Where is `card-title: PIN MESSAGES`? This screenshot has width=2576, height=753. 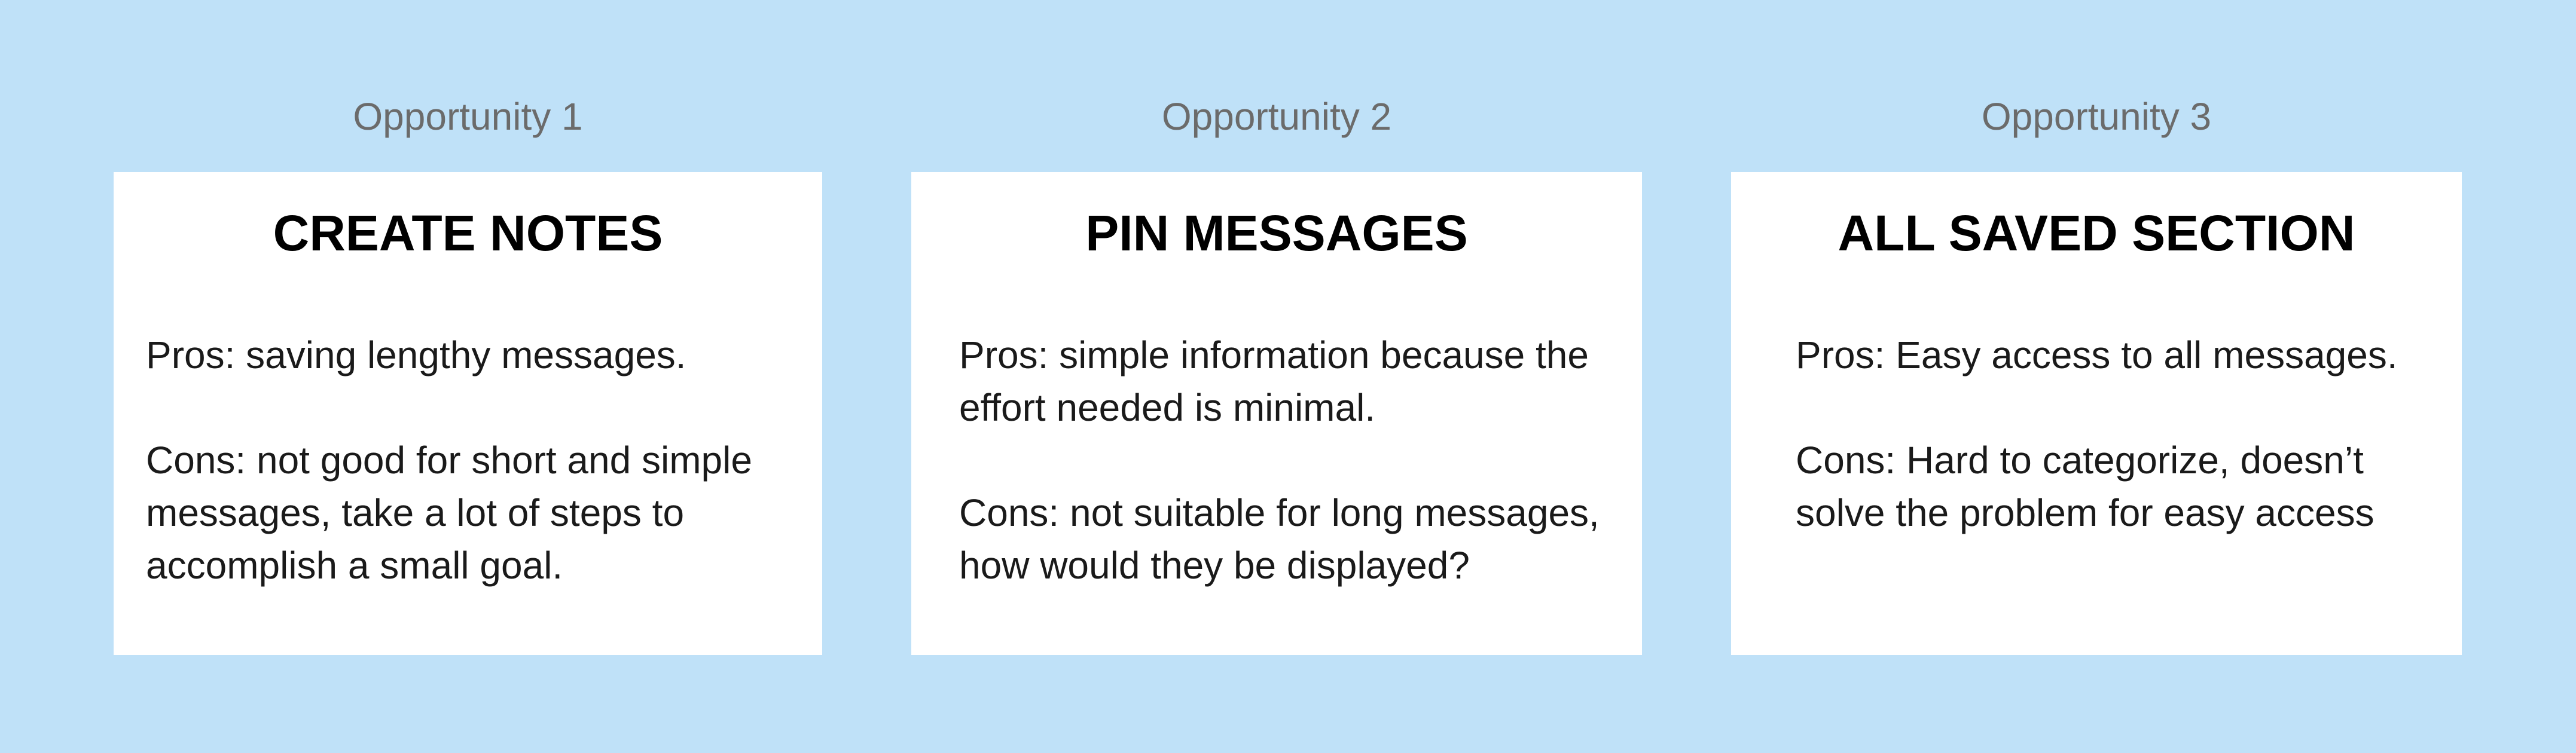
card-title: PIN MESSAGES is located at coordinates (1276, 233).